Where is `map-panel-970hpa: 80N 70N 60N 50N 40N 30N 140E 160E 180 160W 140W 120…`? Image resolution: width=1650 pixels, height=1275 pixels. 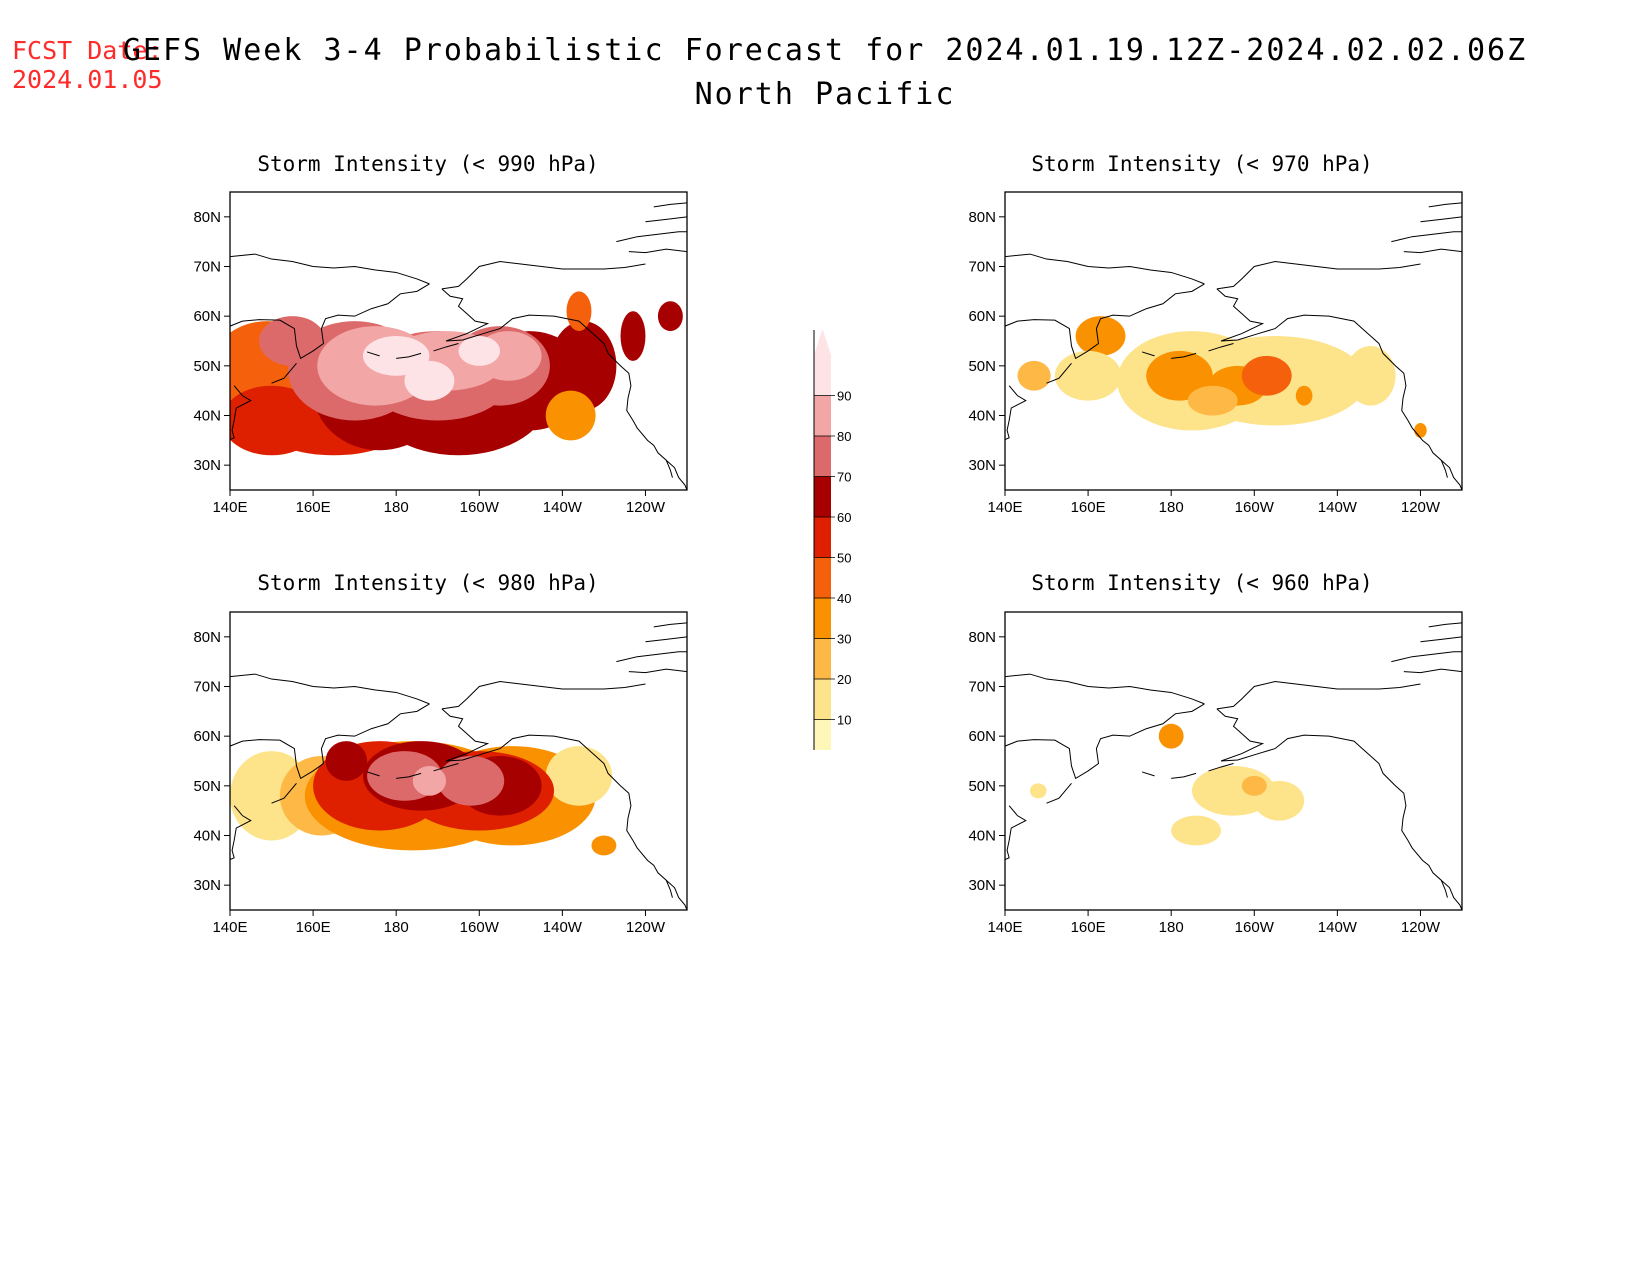
map-panel-970hpa: 80N 70N 60N 50N 40N 30N 140E 160E 180 160W 140W 120… is located at coordinates (1215, 353).